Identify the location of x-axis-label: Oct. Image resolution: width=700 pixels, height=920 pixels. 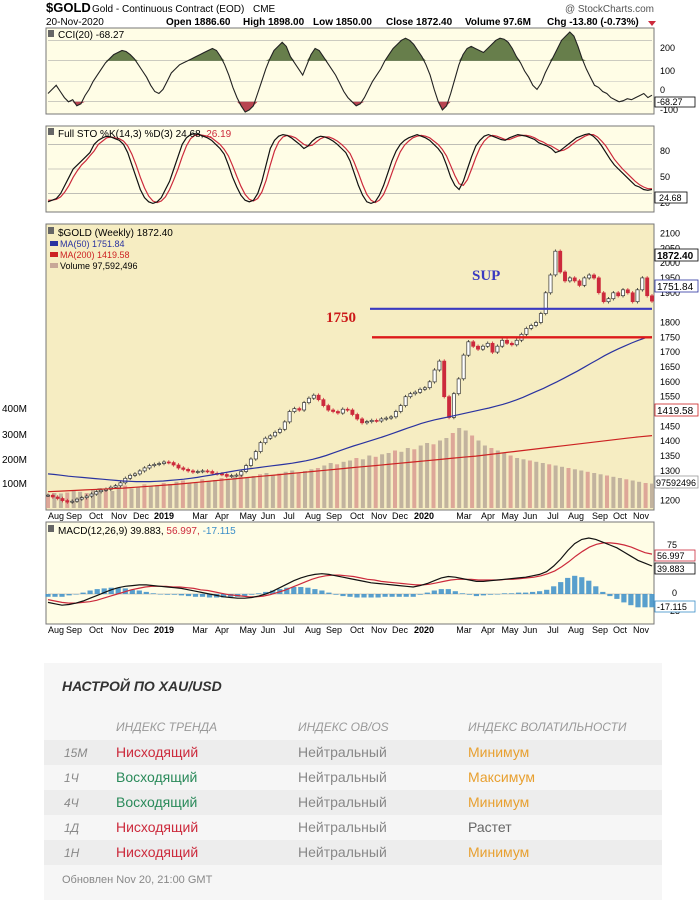
(96, 516).